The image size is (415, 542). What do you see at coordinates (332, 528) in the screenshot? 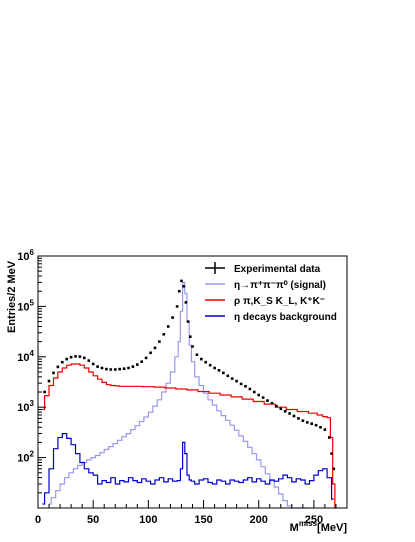
I see `x-axis-label-unit: [MeV]` at bounding box center [332, 528].